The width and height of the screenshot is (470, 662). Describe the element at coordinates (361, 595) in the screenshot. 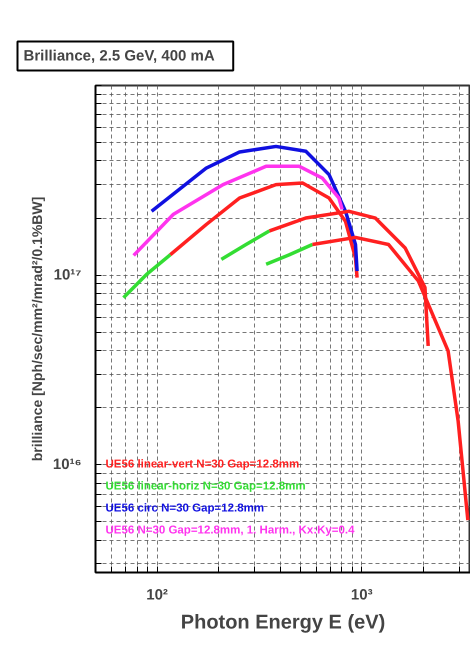

I see `x-tick-label: 10³` at that location.